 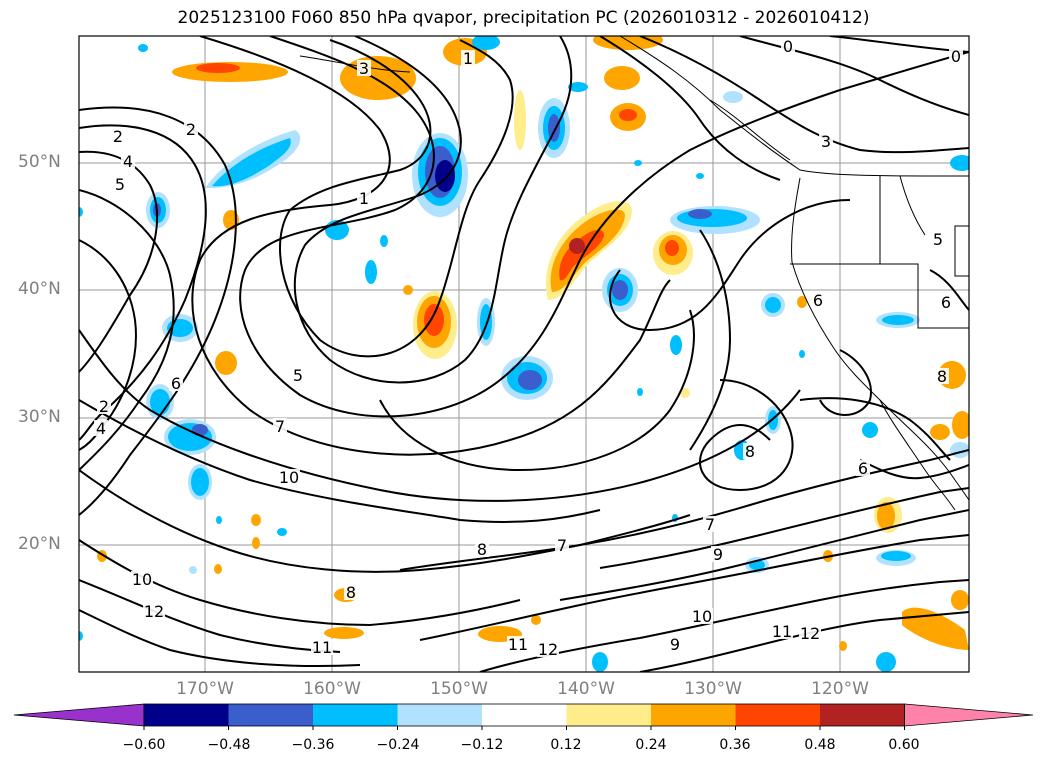 What do you see at coordinates (205, 689) in the screenshot?
I see `lon-label-170w: 170°W` at bounding box center [205, 689].